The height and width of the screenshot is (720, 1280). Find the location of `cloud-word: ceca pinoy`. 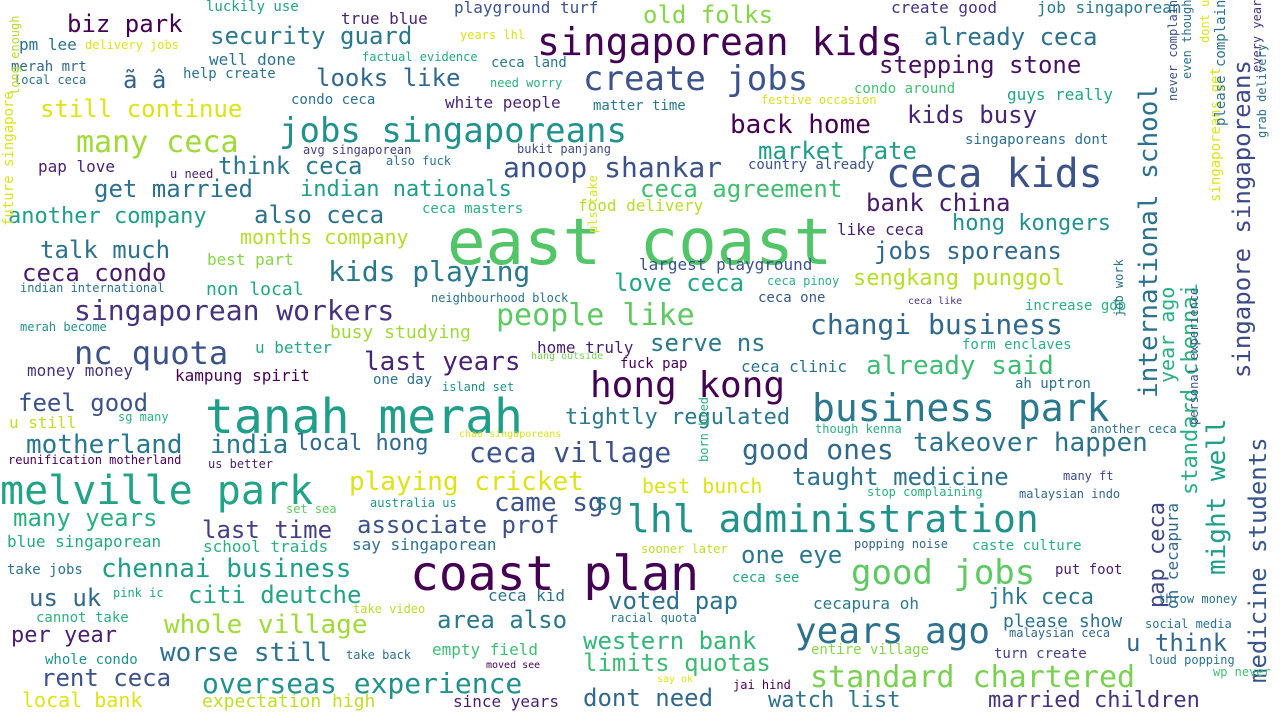

cloud-word: ceca pinoy is located at coordinates (803, 281).